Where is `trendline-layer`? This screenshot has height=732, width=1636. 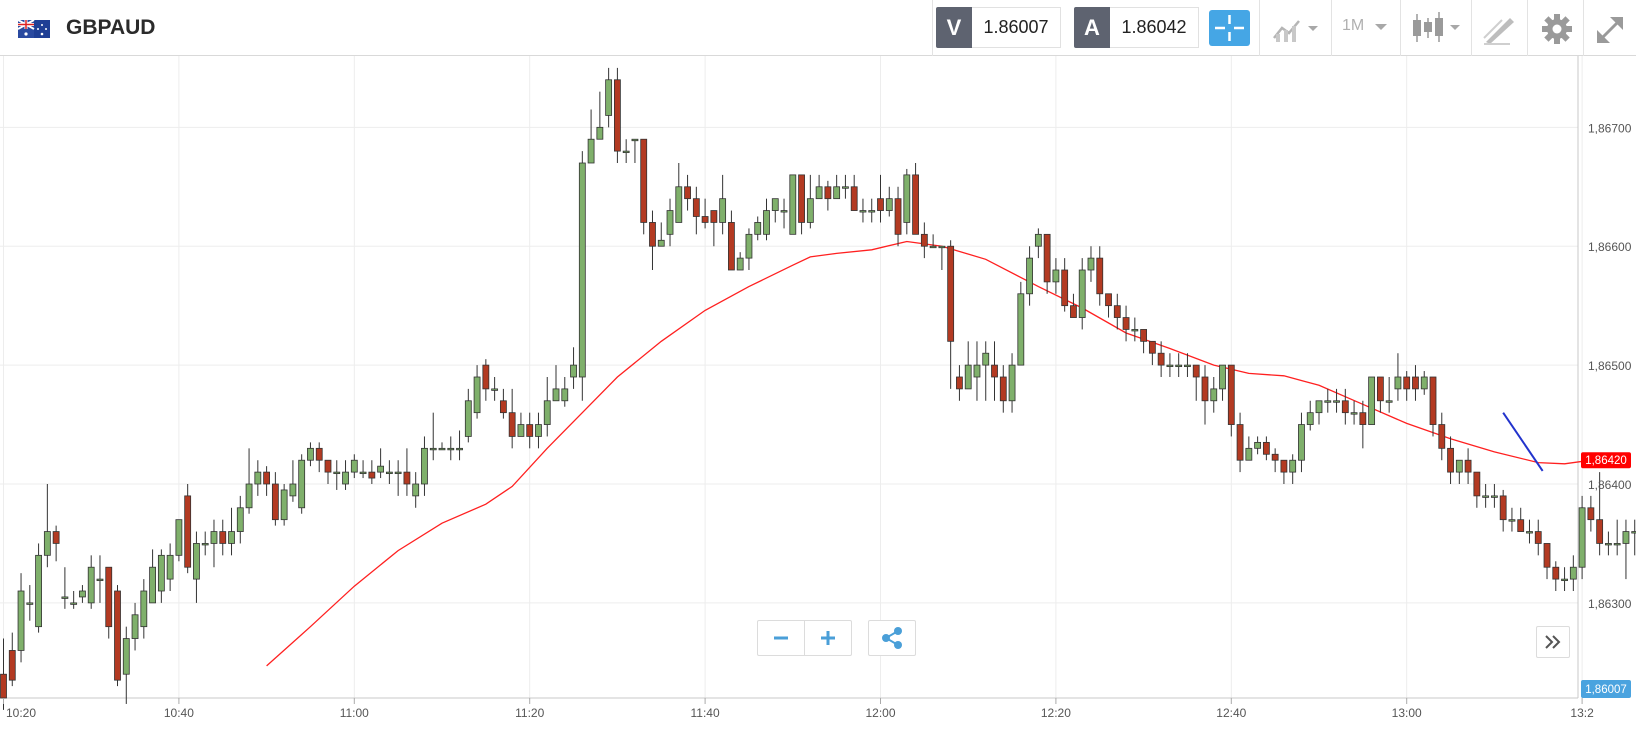
trendline-layer is located at coordinates (1523, 442).